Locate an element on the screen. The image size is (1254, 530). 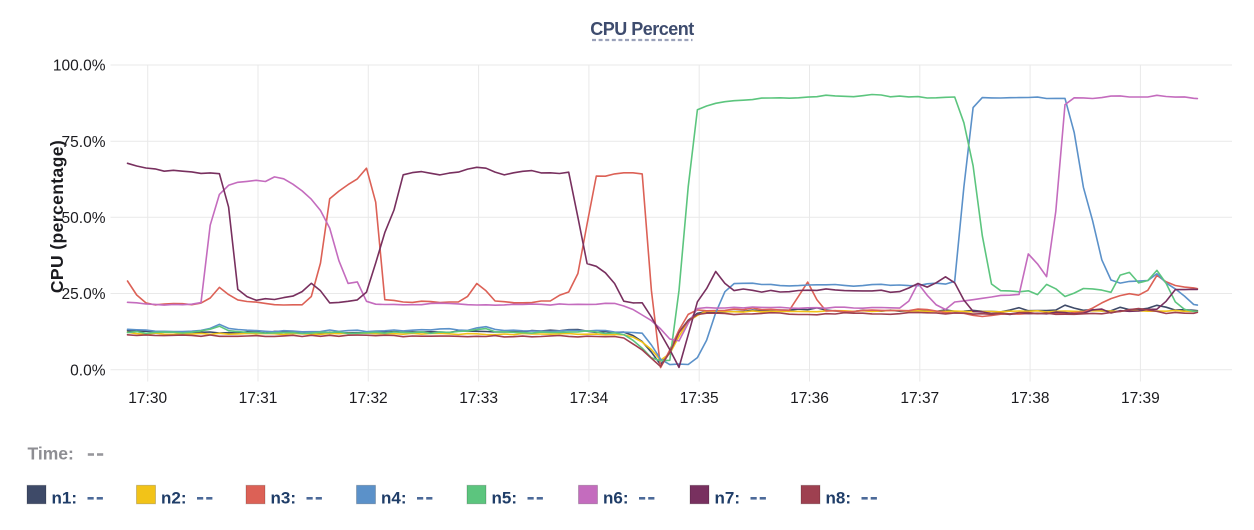
svg-text: 17:32 is located at coordinates (368, 398).